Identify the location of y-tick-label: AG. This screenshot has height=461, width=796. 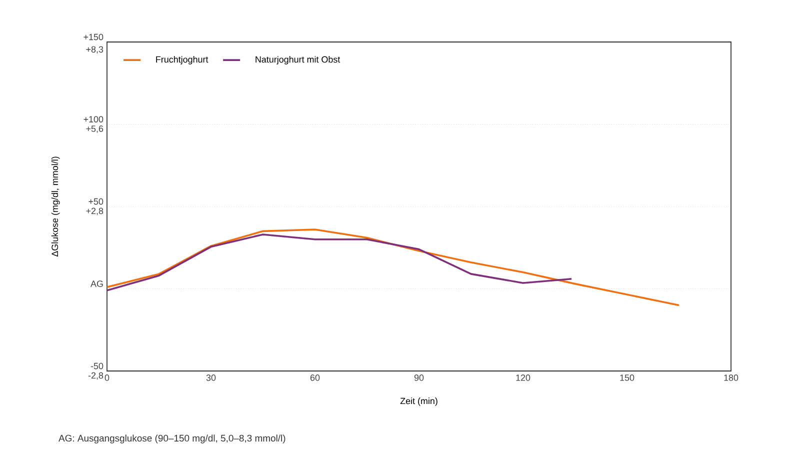
(96, 283).